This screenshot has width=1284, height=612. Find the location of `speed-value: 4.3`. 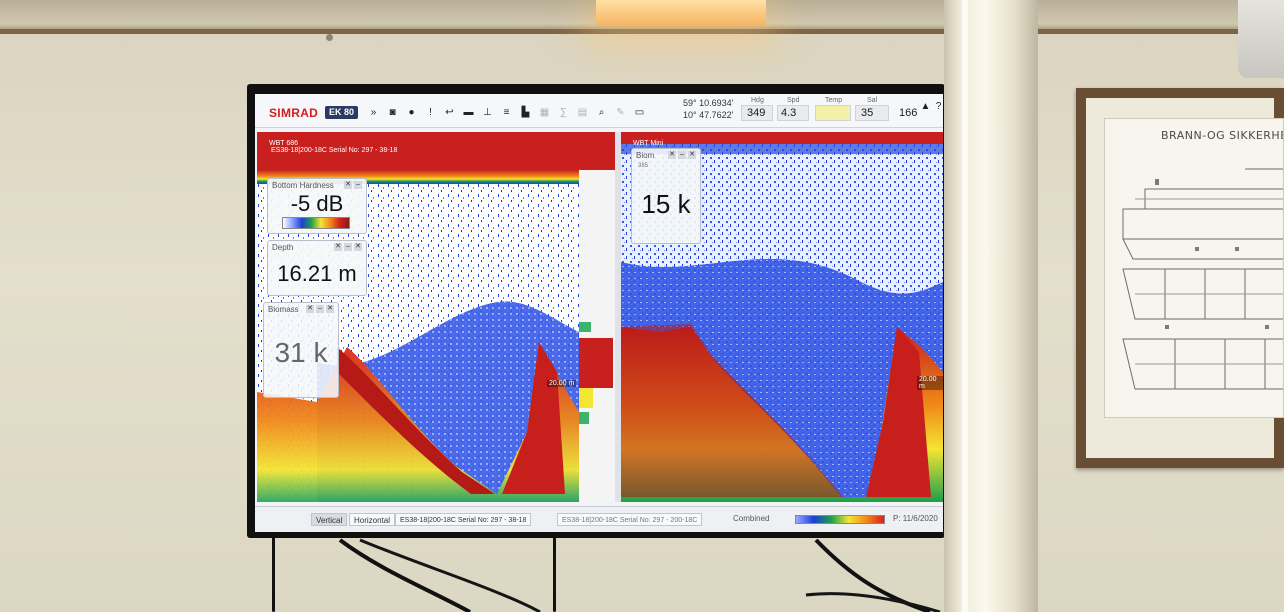

speed-value: 4.3 is located at coordinates (789, 113).